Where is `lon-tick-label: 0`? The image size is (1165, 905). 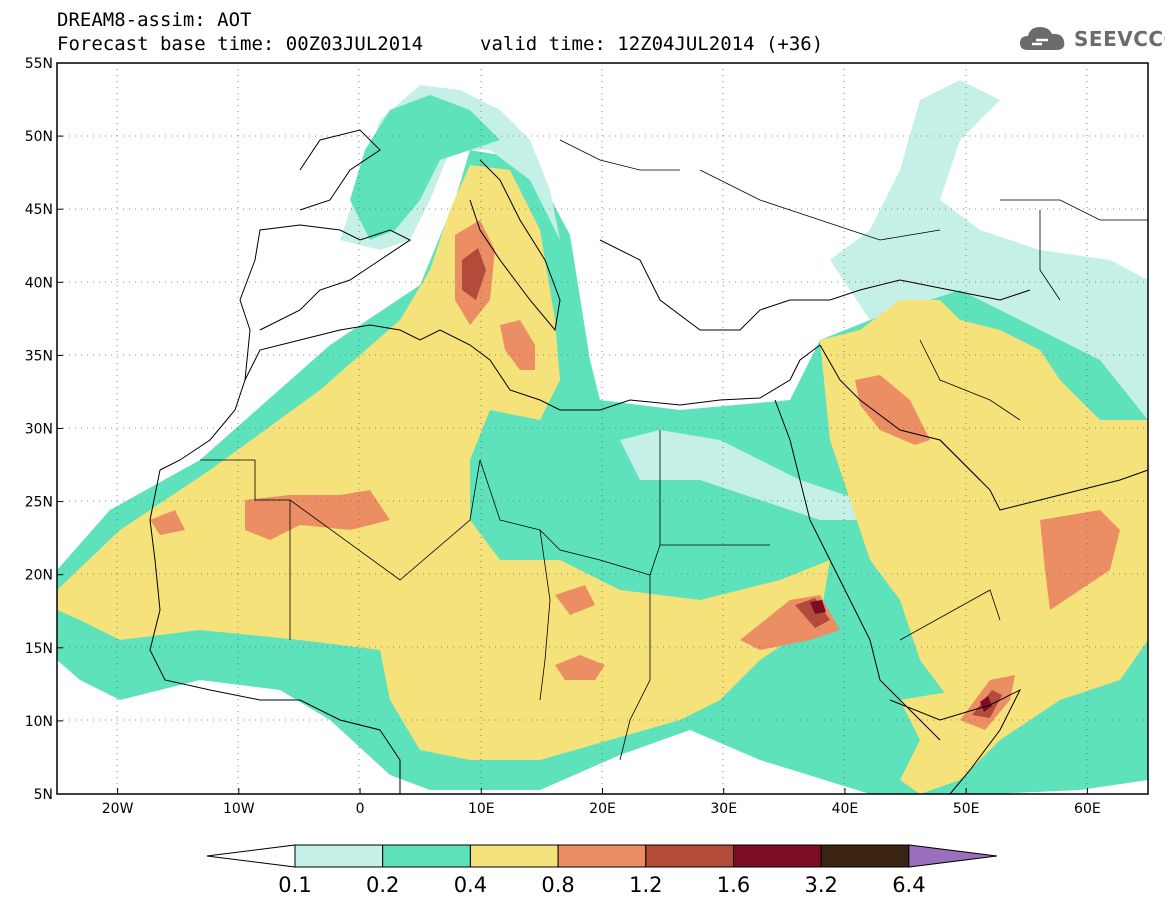
lon-tick-label: 0 is located at coordinates (360, 809).